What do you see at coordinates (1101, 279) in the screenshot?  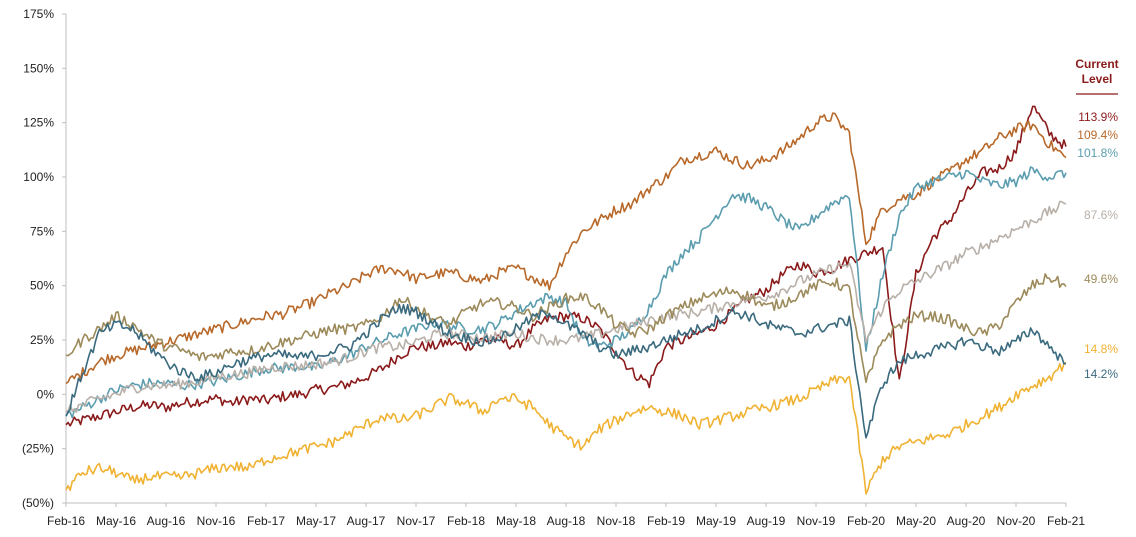 I see `end-label-5: 49.6%` at bounding box center [1101, 279].